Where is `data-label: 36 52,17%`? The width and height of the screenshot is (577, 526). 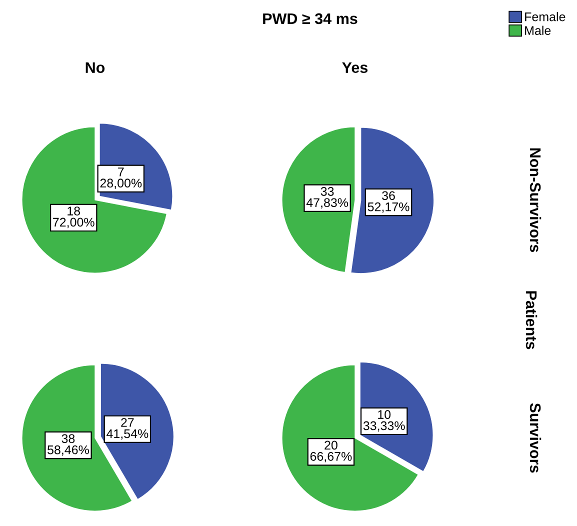 data-label: 36 52,17% is located at coordinates (389, 202).